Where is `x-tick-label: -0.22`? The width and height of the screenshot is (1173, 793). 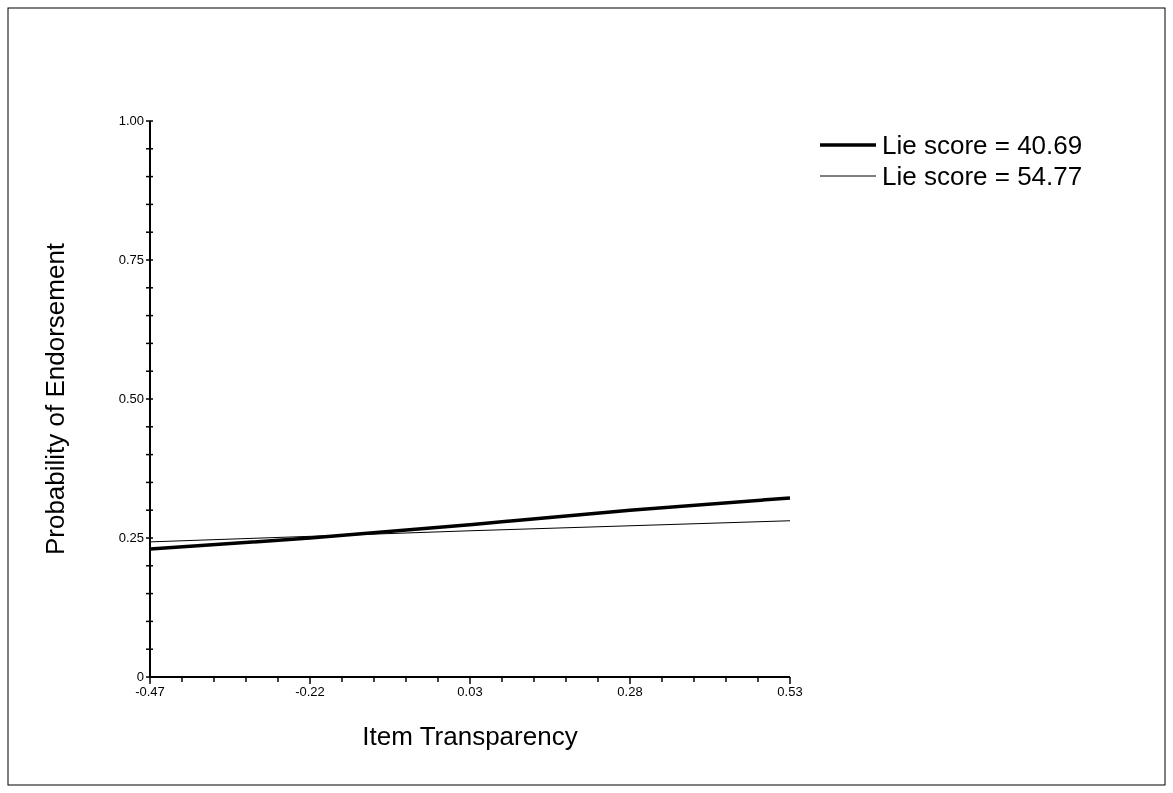 x-tick-label: -0.22 is located at coordinates (310, 691).